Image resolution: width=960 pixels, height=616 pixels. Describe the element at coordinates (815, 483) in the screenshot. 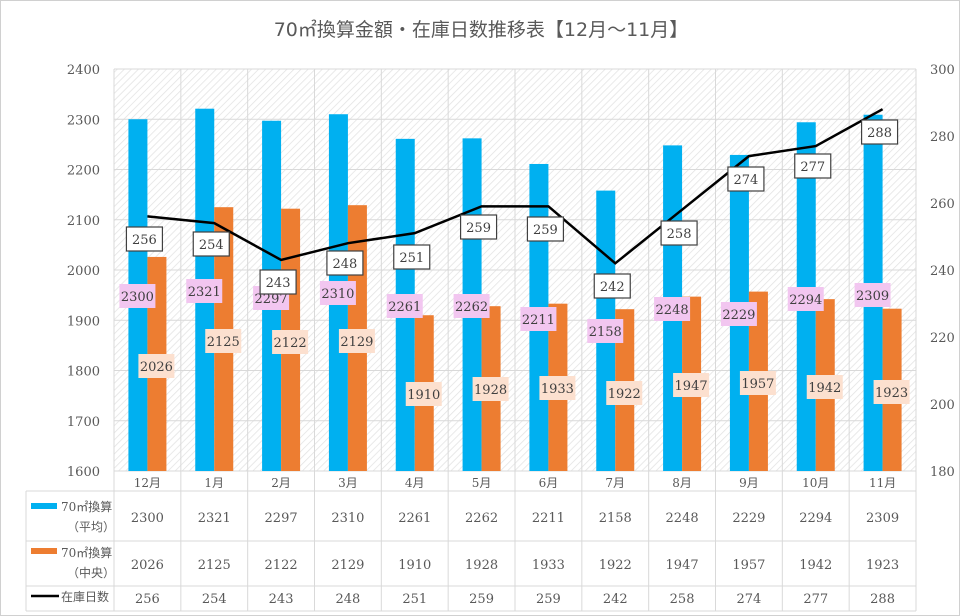

I see `x-tick-label: 10月` at that location.